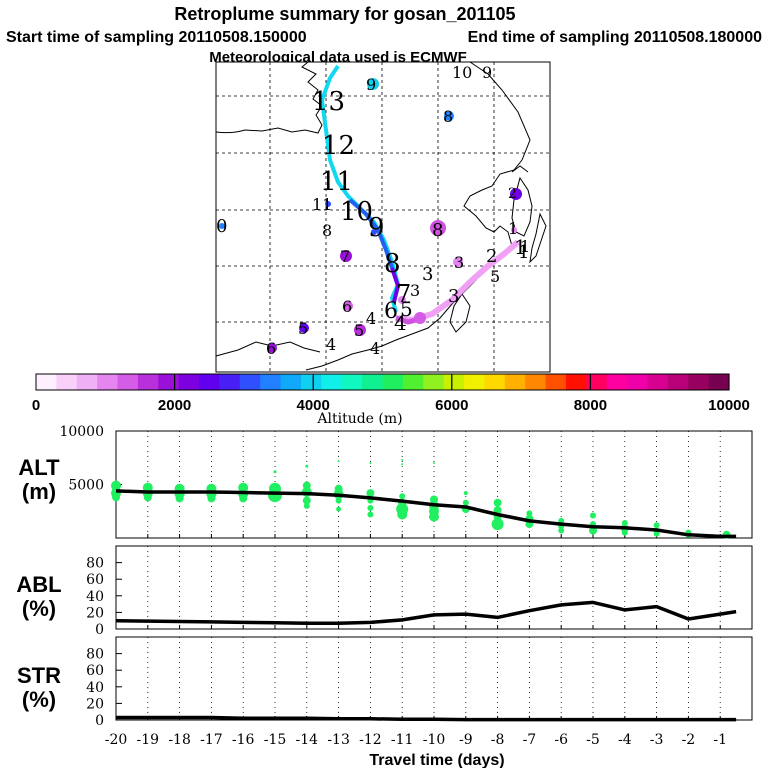  What do you see at coordinates (403, 294) in the screenshot?
I see `traj-label: 7` at bounding box center [403, 294].